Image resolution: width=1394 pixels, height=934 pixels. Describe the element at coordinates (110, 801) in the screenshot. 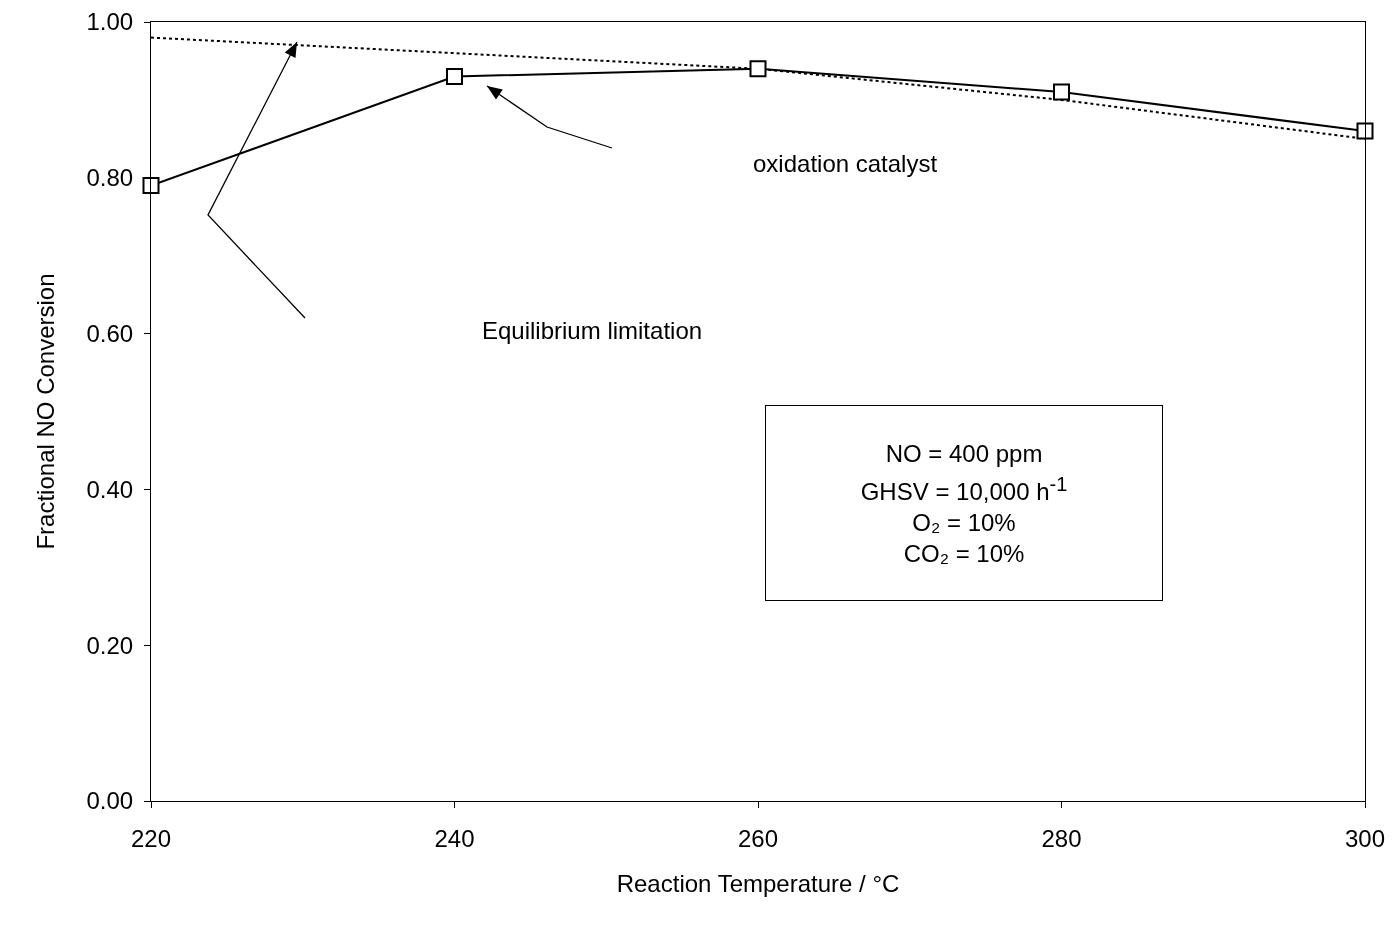

I see `y-tick-label: 0.00` at that location.